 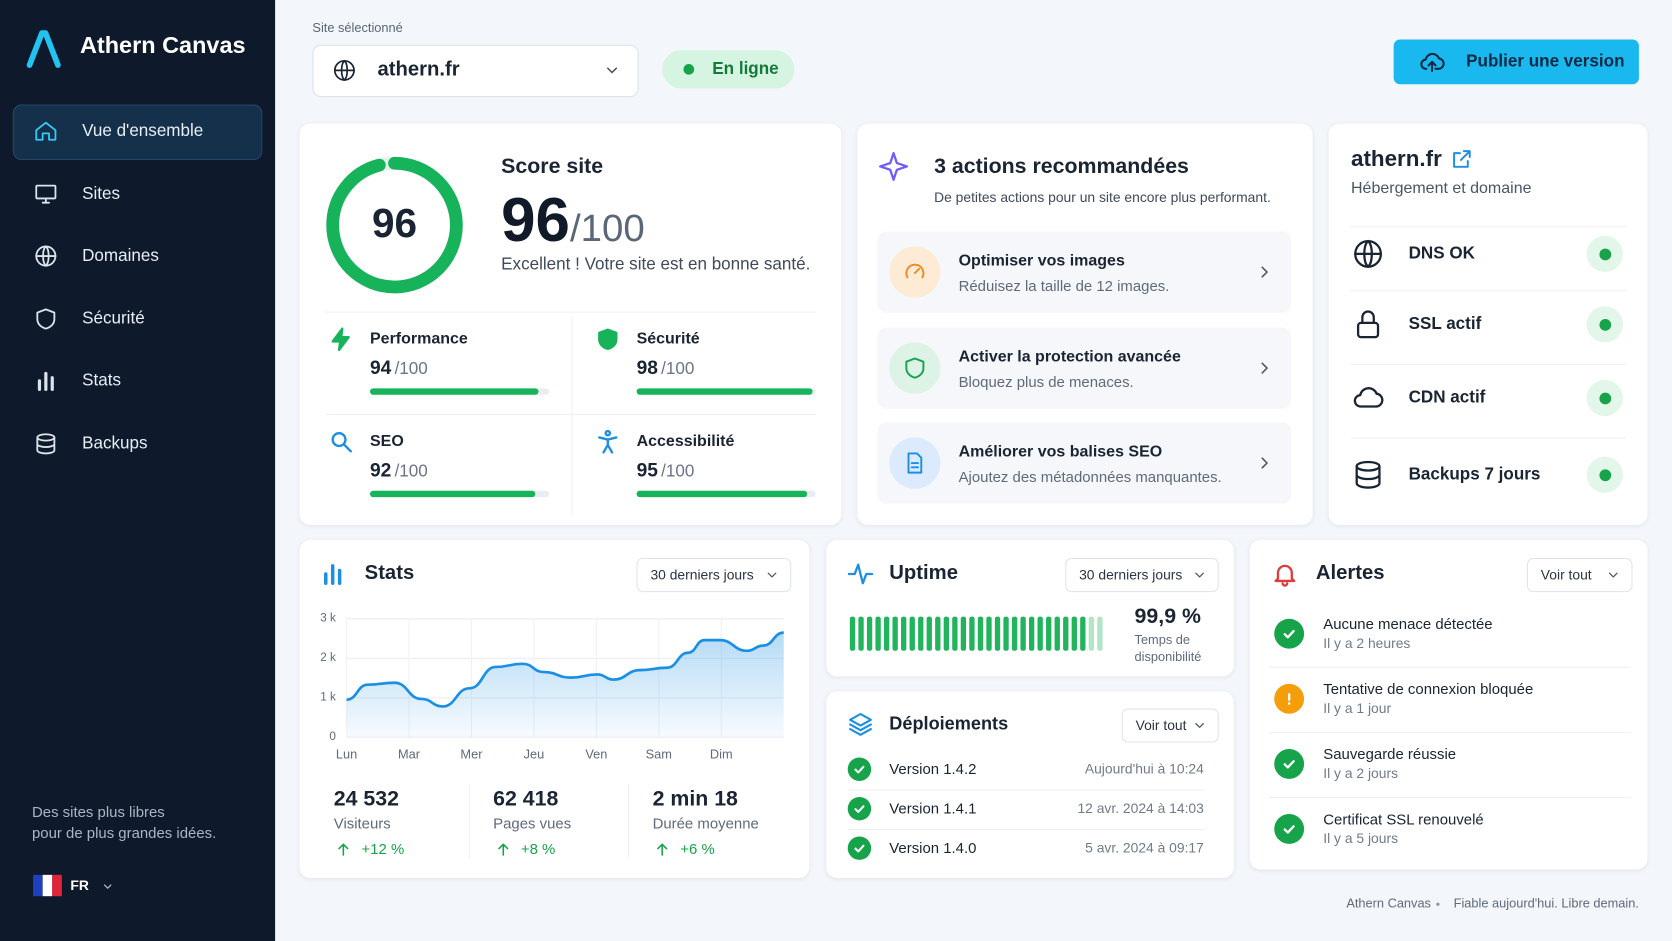 I want to click on alert-time: Il y a 1 jour, so click(x=1357, y=708).